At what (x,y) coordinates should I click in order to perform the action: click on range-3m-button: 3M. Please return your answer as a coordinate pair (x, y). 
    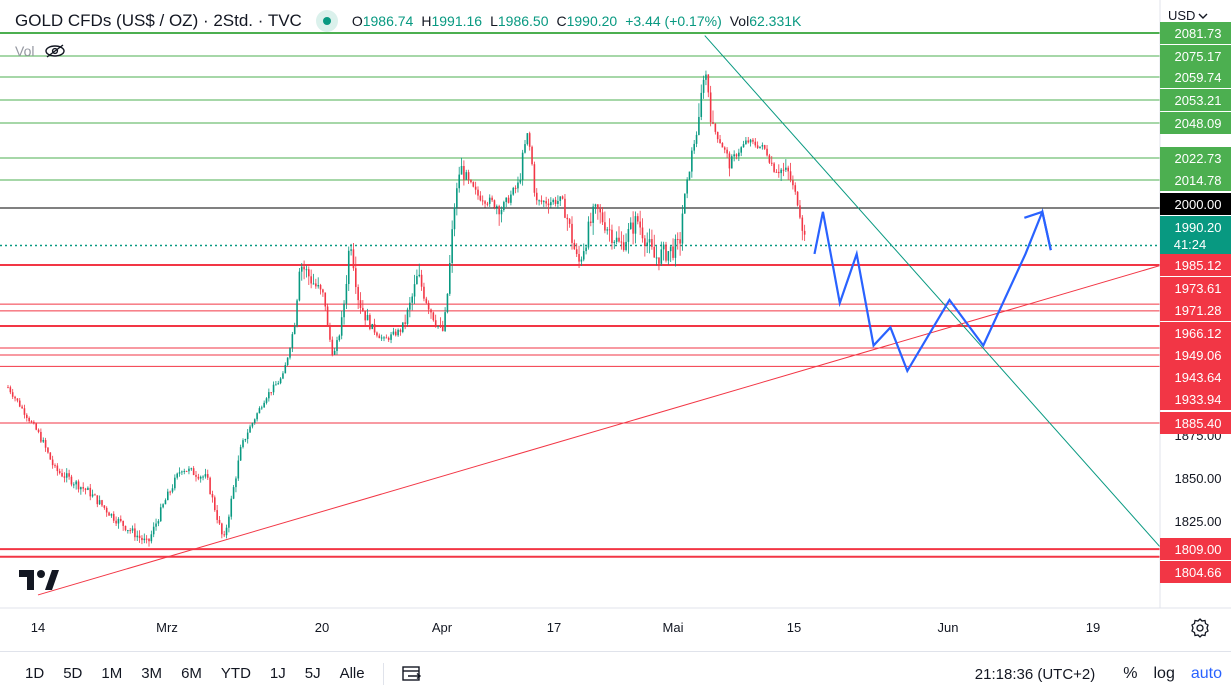
    Looking at the image, I should click on (152, 673).